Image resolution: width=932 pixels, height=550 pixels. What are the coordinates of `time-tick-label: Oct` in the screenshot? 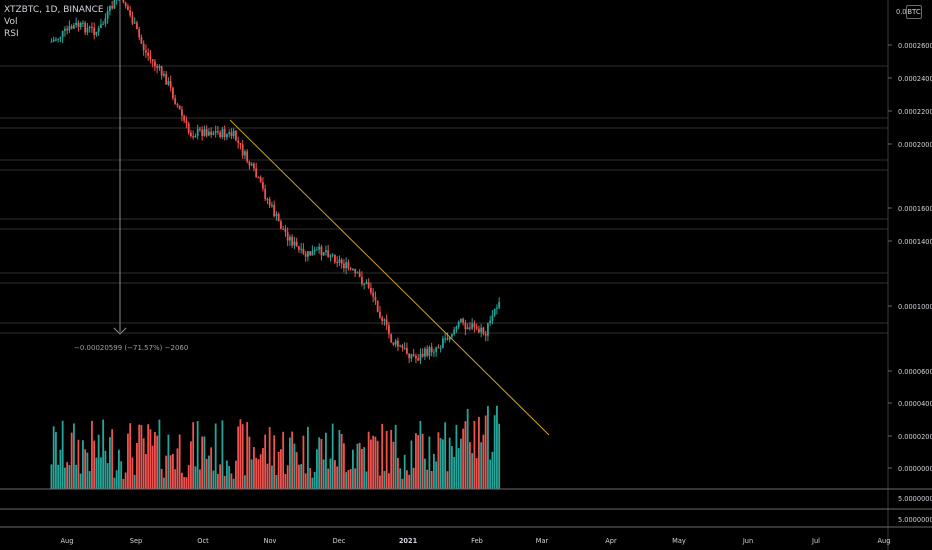 It's located at (203, 541).